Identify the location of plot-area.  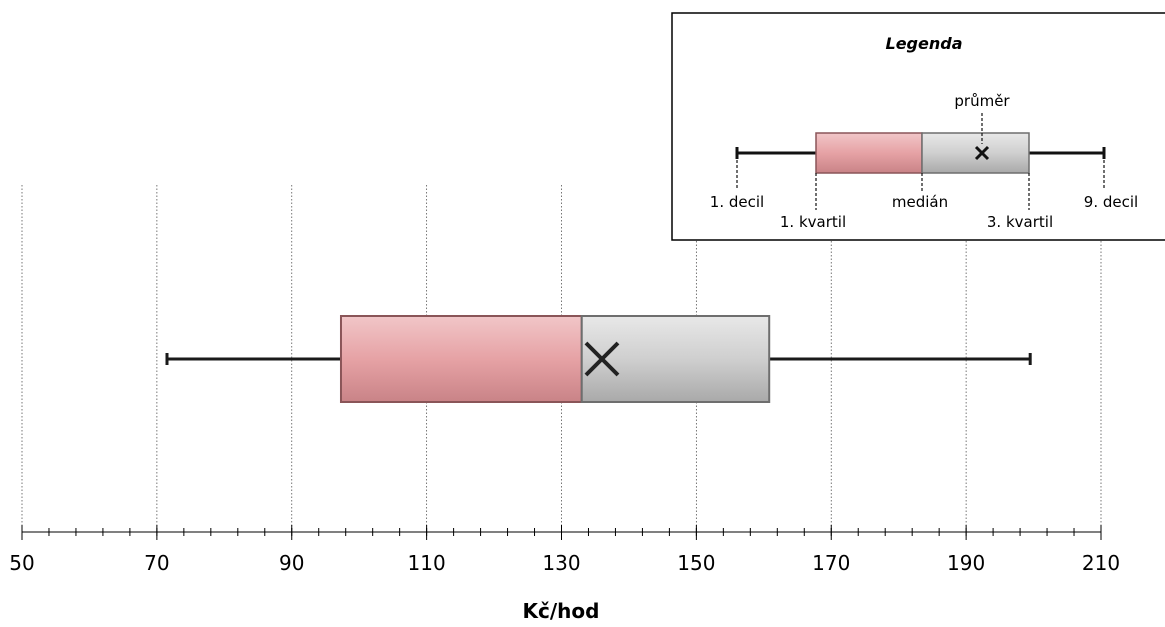
(598, 359).